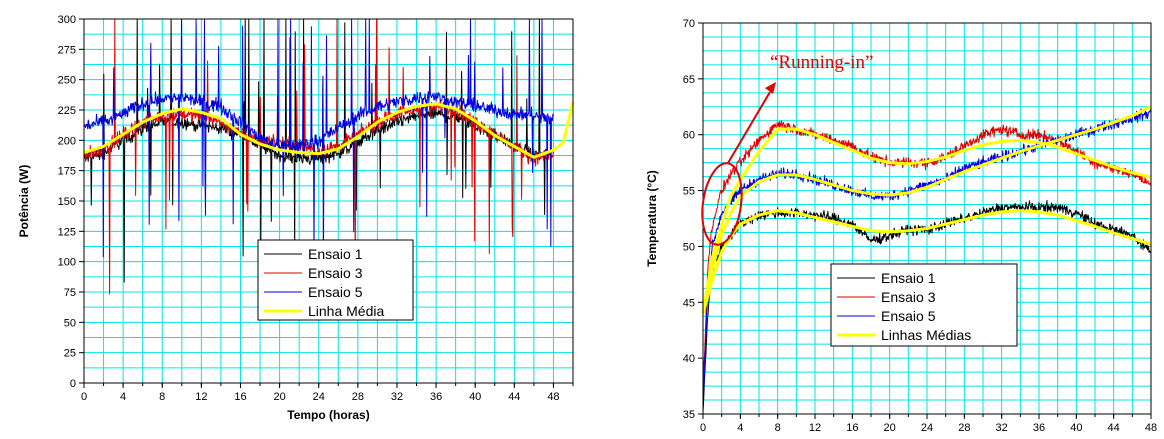 The height and width of the screenshot is (439, 1164). I want to click on y-tick-label: 40, so click(689, 359).